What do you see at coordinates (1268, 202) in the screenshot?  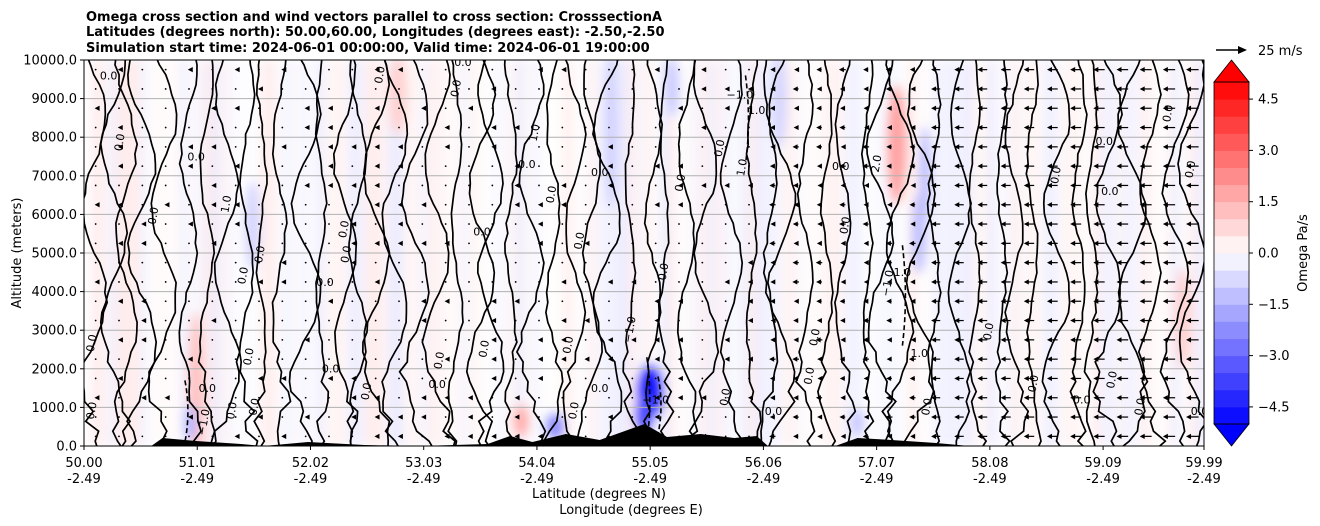 I see `colorbar-tick-label: 1.5` at bounding box center [1268, 202].